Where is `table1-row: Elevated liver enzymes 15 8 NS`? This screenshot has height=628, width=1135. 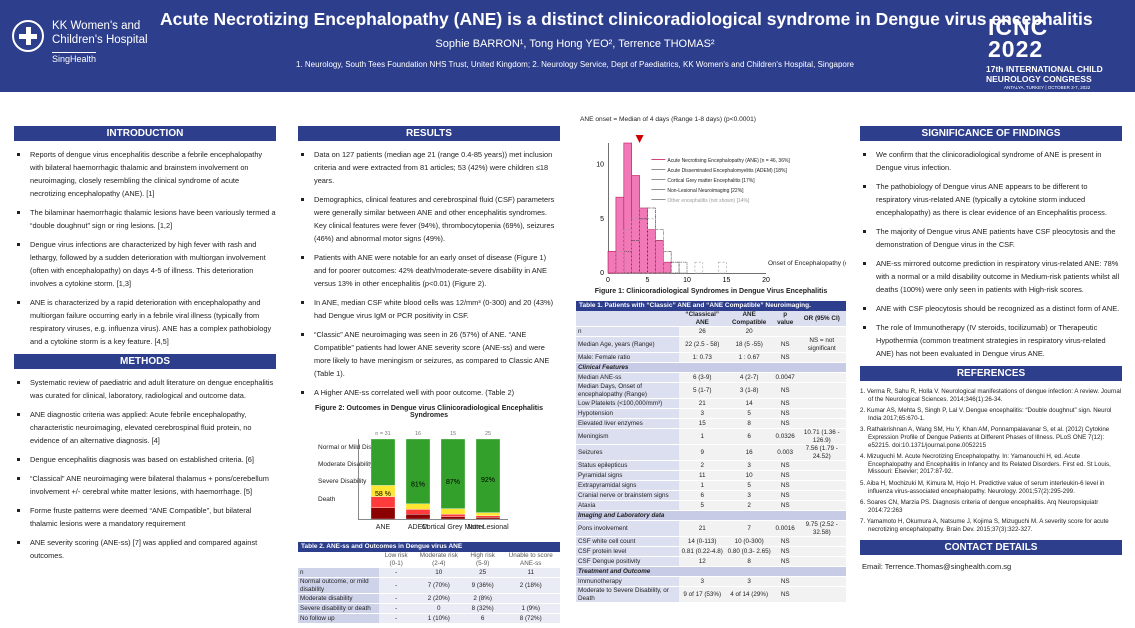
table1-row: Elevated liver enzymes 15 8 NS is located at coordinates (711, 423).